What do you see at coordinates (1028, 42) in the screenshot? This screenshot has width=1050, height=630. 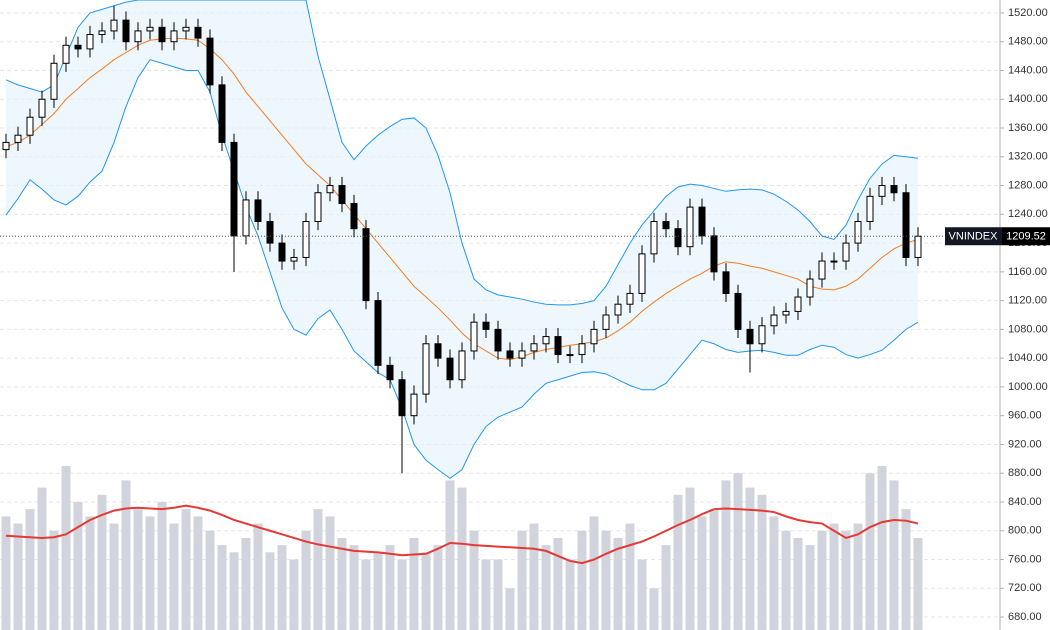 I see `y-tick-label: 1480.00` at bounding box center [1028, 42].